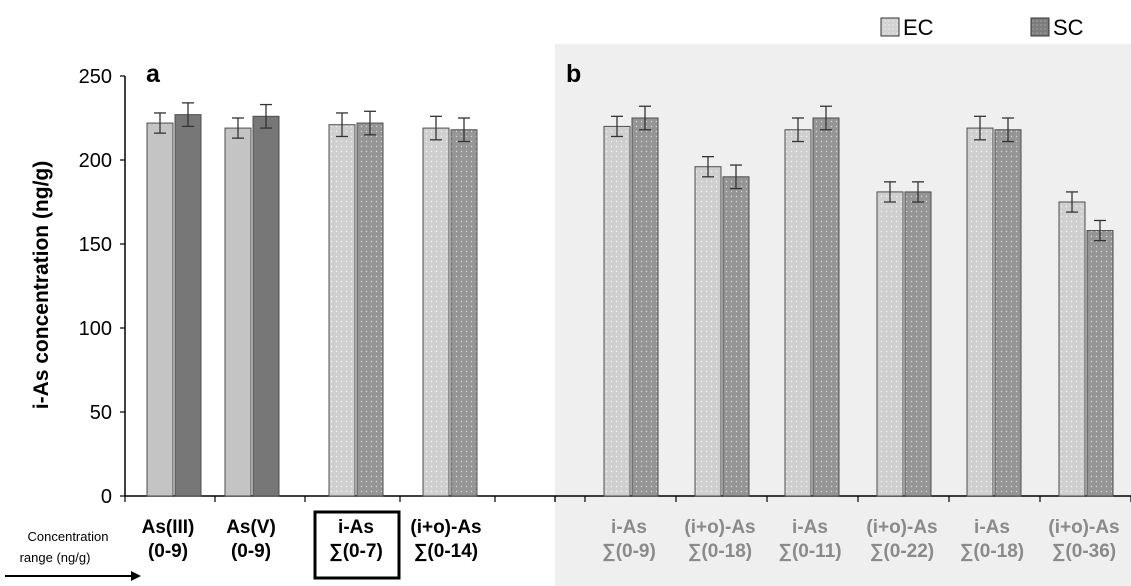  Describe the element at coordinates (41, 285) in the screenshot. I see `y-axis-title: i-As concentration (ng/g)` at that location.